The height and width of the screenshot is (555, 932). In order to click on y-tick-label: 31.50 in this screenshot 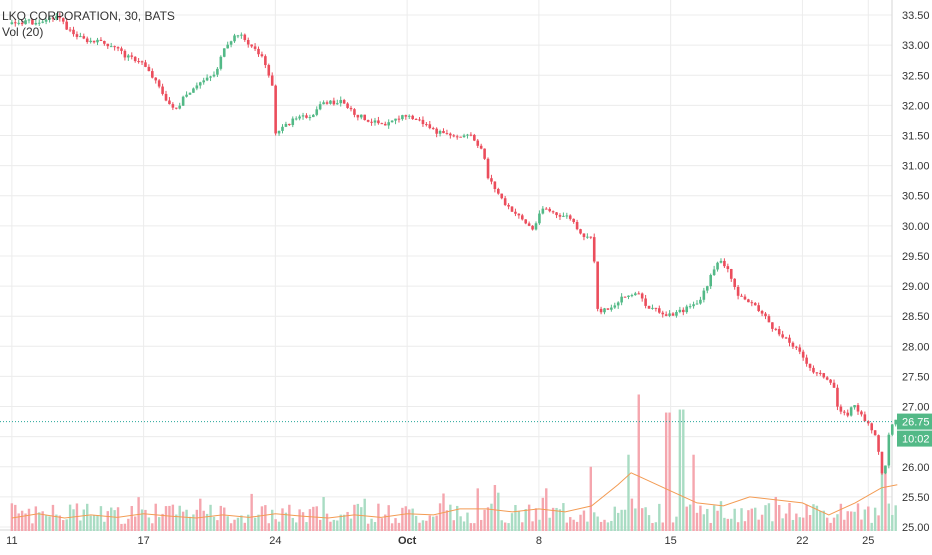, I will do `click(916, 137)`.